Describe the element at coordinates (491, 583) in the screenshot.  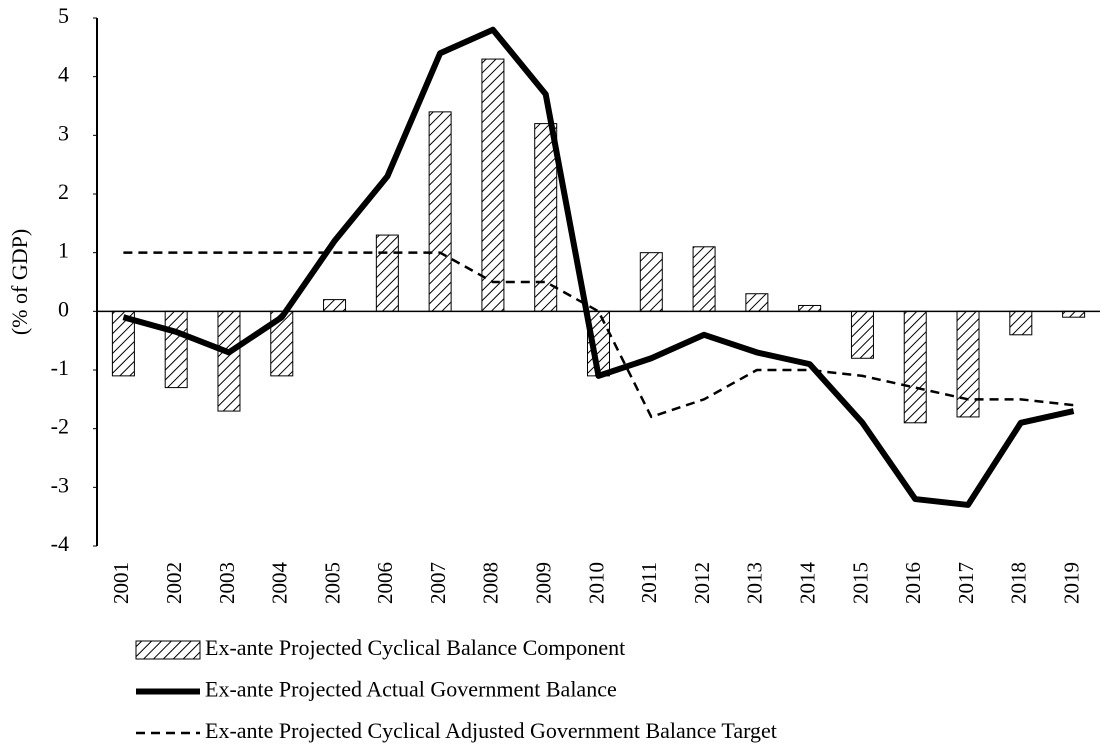
I see `x-tick-label: 2008` at that location.